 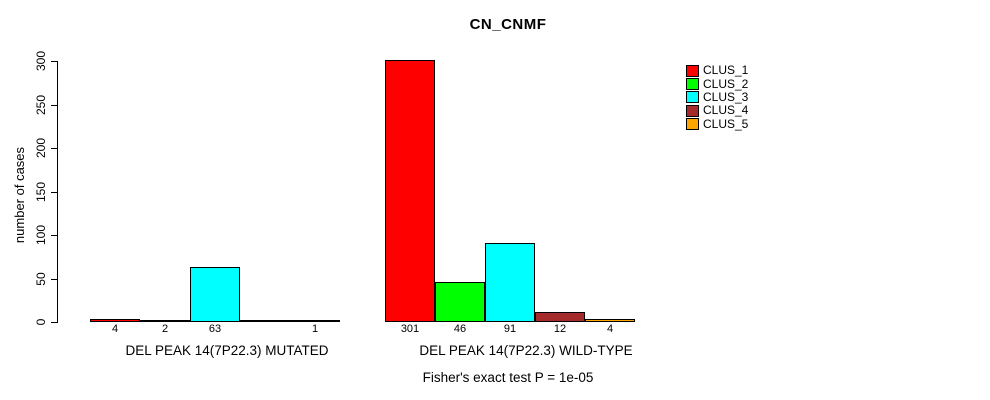 What do you see at coordinates (41, 235) in the screenshot?
I see `y-tick-label: 100` at bounding box center [41, 235].